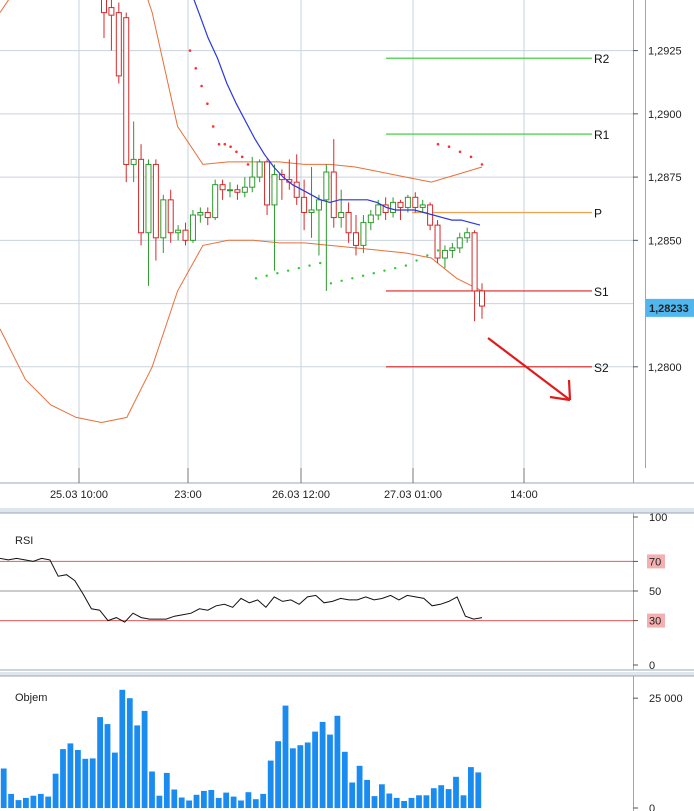 This screenshot has height=811, width=694. What do you see at coordinates (663, 210) in the screenshot?
I see `price-axis: 1,2925 1,2900 1,2875 1,2850 1,2800 1,28233` at bounding box center [663, 210].